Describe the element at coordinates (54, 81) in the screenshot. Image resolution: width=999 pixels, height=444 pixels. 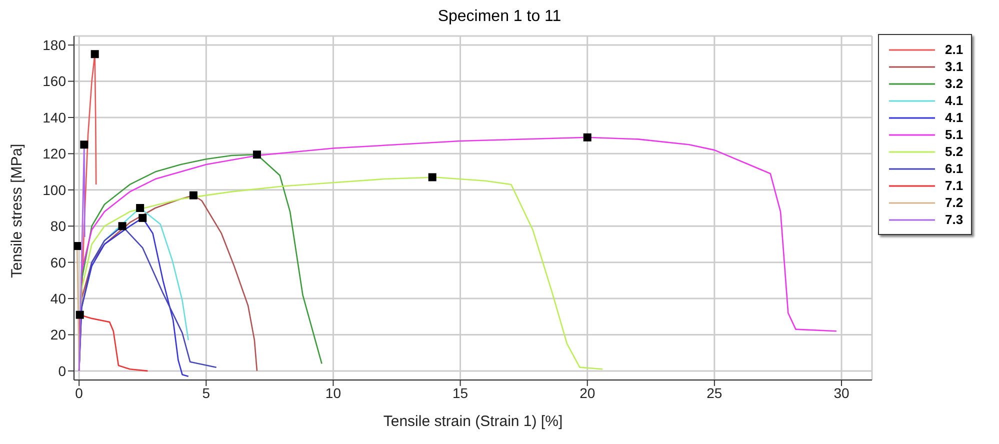
I see `y-tick-label: 160` at that location.